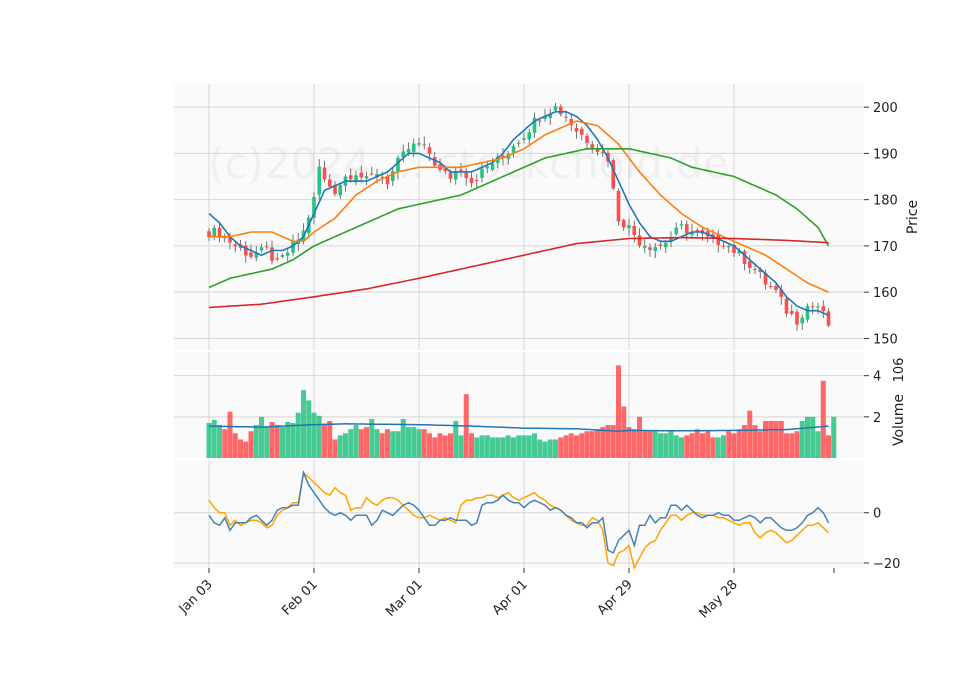 This screenshot has height=690, width=960. Describe the element at coordinates (913, 217) in the screenshot. I see `price-axis-label: Price` at that location.